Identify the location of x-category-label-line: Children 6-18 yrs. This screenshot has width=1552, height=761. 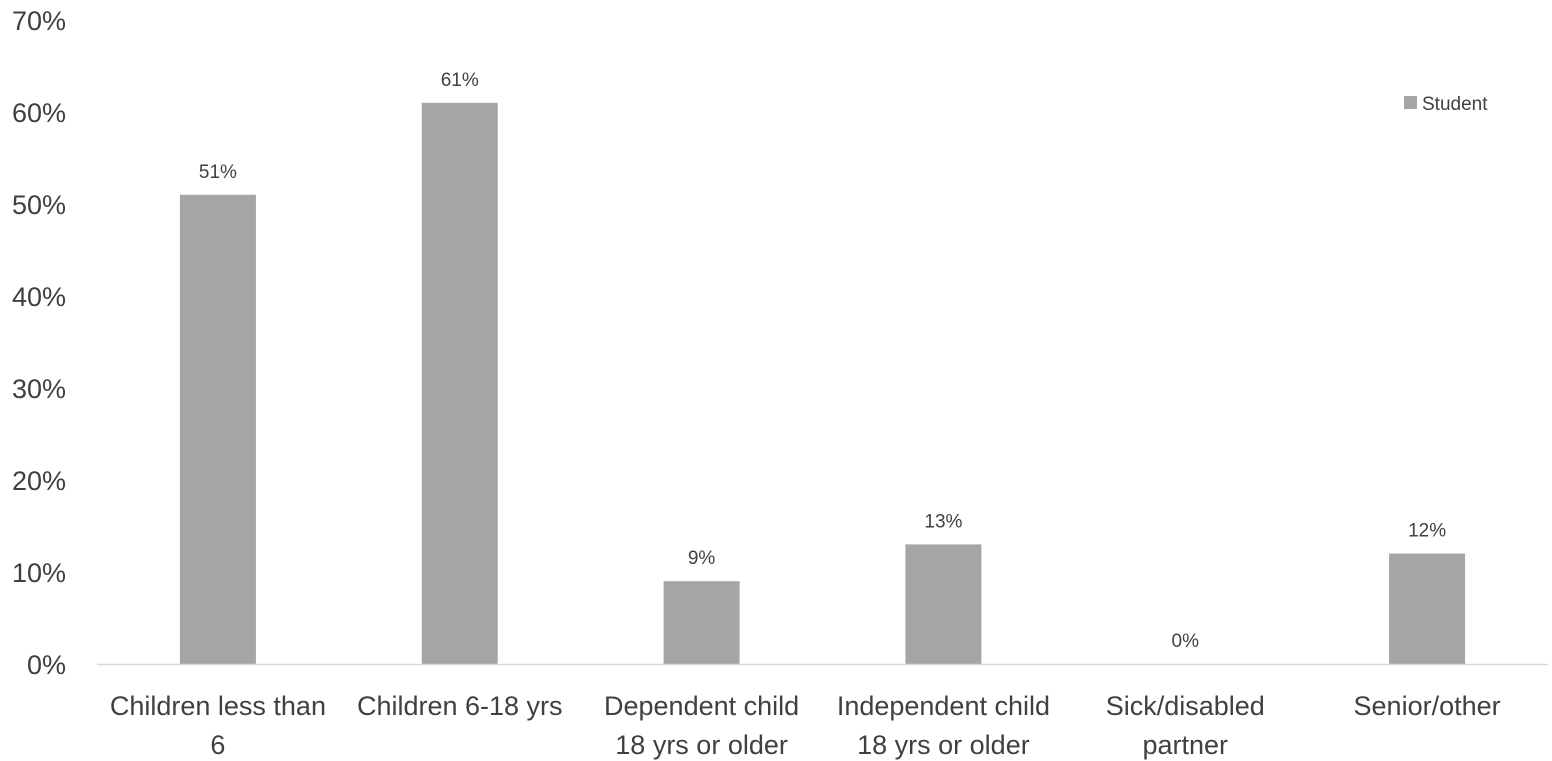
(460, 706).